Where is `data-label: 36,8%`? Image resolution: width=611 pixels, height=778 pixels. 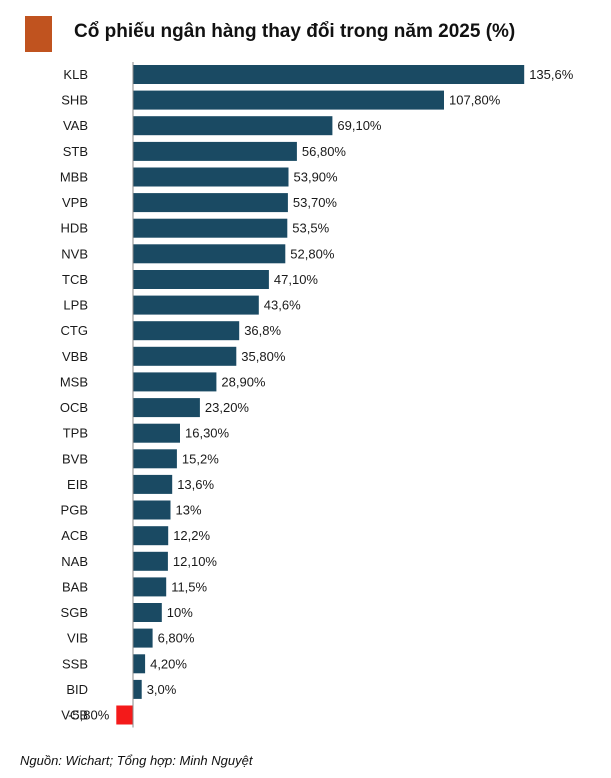
data-label: 36,8% is located at coordinates (262, 330).